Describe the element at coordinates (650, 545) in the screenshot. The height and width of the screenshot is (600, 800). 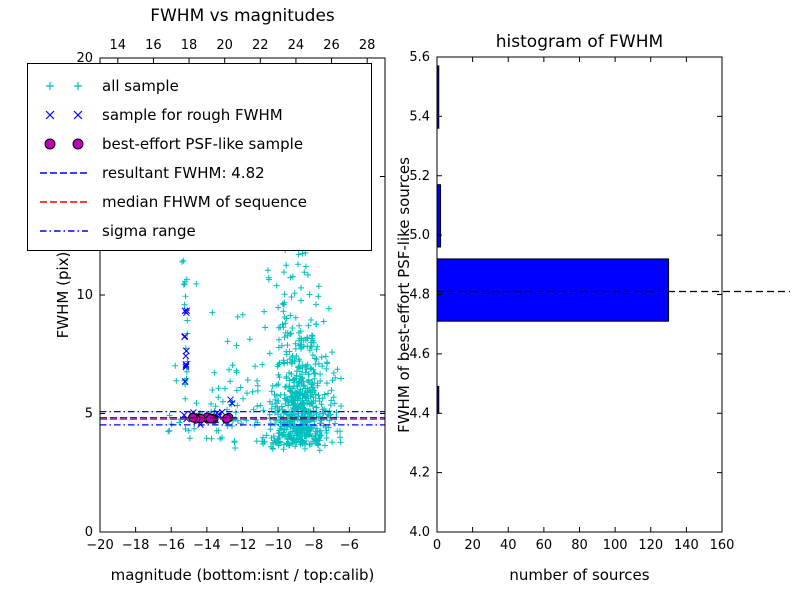
I see `tick-label: 120` at that location.